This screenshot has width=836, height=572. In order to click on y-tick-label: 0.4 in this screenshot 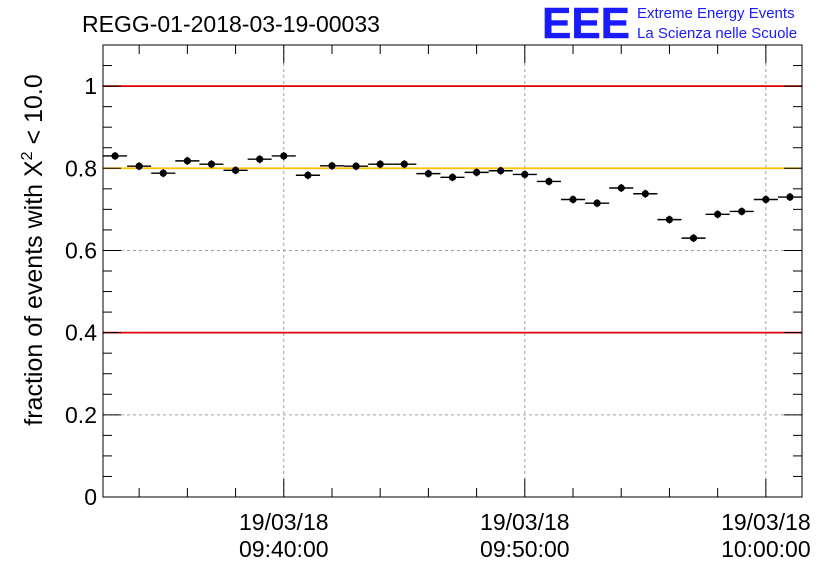, I will do `click(81, 333)`.